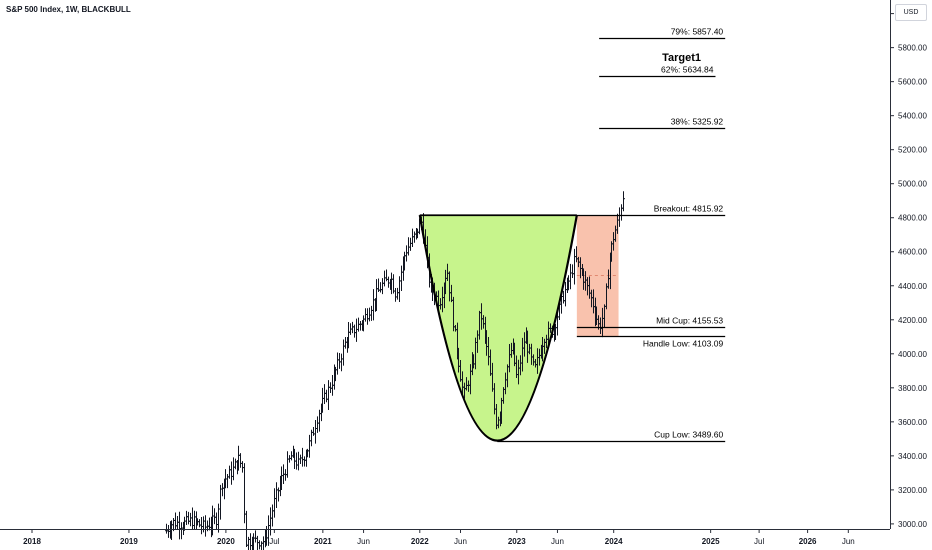 The image size is (932, 550). What do you see at coordinates (688, 435) in the screenshot?
I see `level-label: Cup Low: 3489.60` at bounding box center [688, 435].